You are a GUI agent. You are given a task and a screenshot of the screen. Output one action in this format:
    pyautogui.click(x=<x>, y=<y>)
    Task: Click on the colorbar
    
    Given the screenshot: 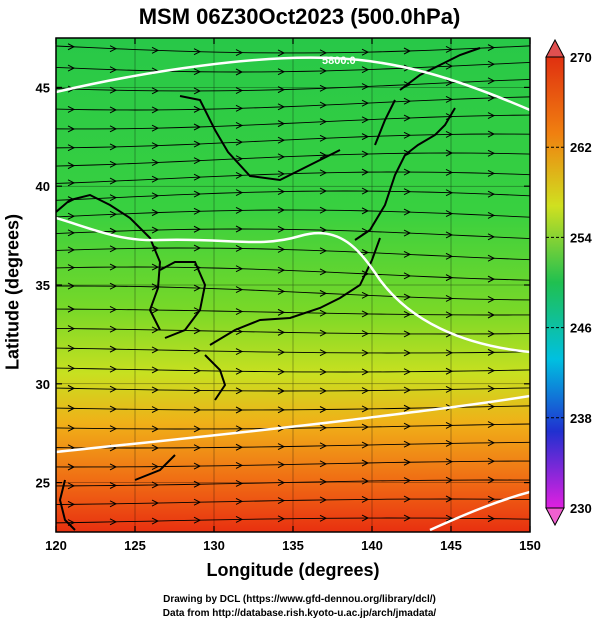 What is the action you would take?
    pyautogui.click(x=555, y=282)
    